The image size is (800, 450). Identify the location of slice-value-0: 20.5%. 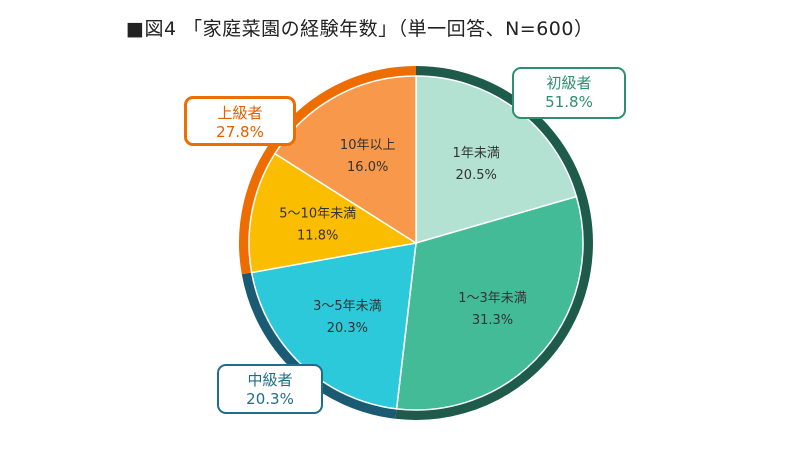
(476, 175).